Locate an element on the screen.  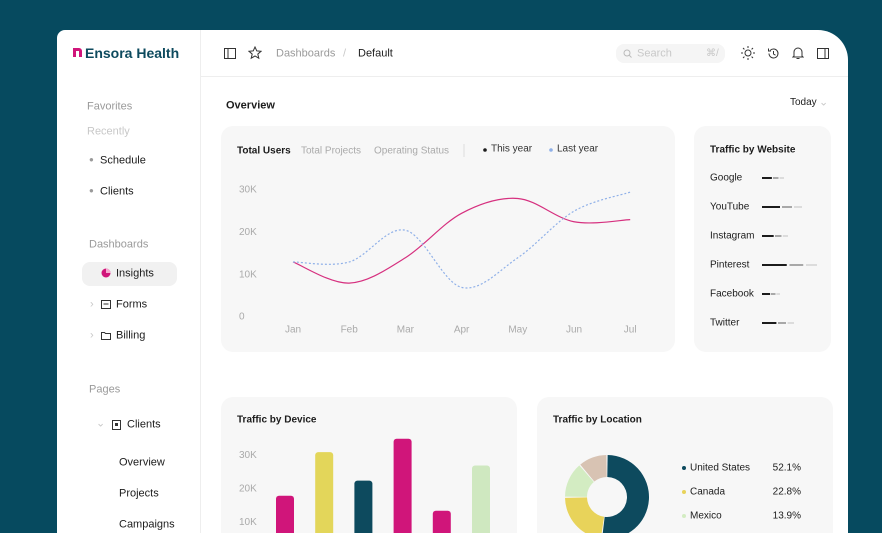
search-placeholder: Search is located at coordinates (654, 53).